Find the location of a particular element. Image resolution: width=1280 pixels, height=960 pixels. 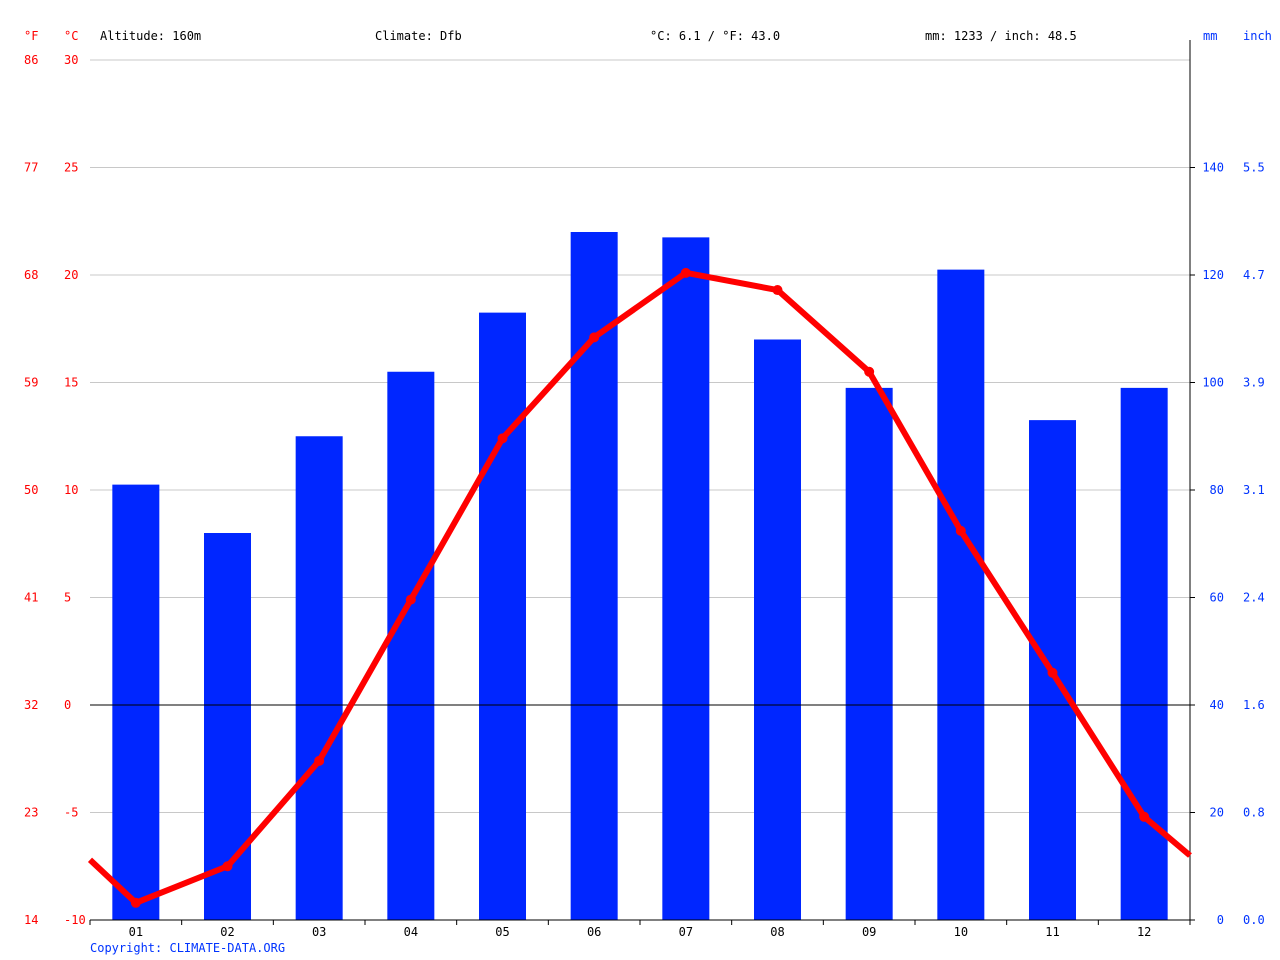

copyright-label: Copyright: CLIMATE-DATA.ORG is located at coordinates (187, 948).